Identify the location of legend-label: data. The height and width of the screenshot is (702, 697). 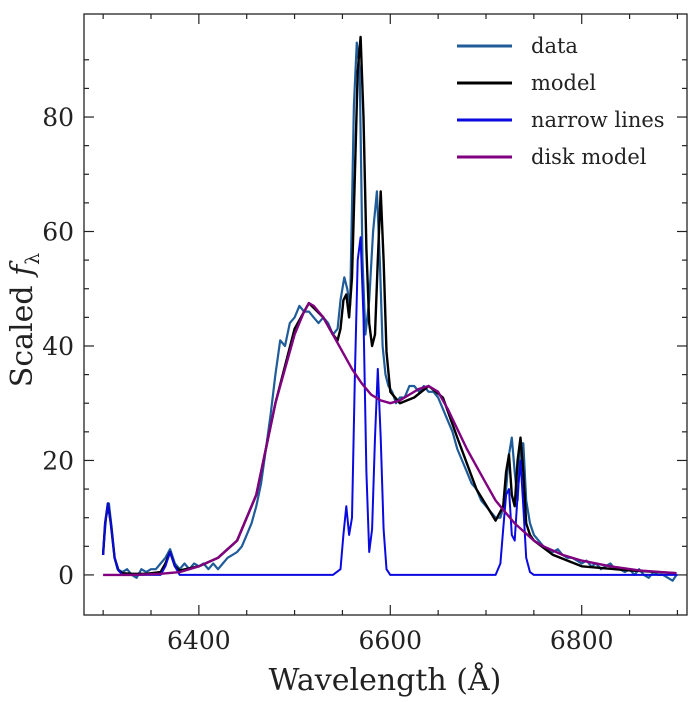
(554, 46).